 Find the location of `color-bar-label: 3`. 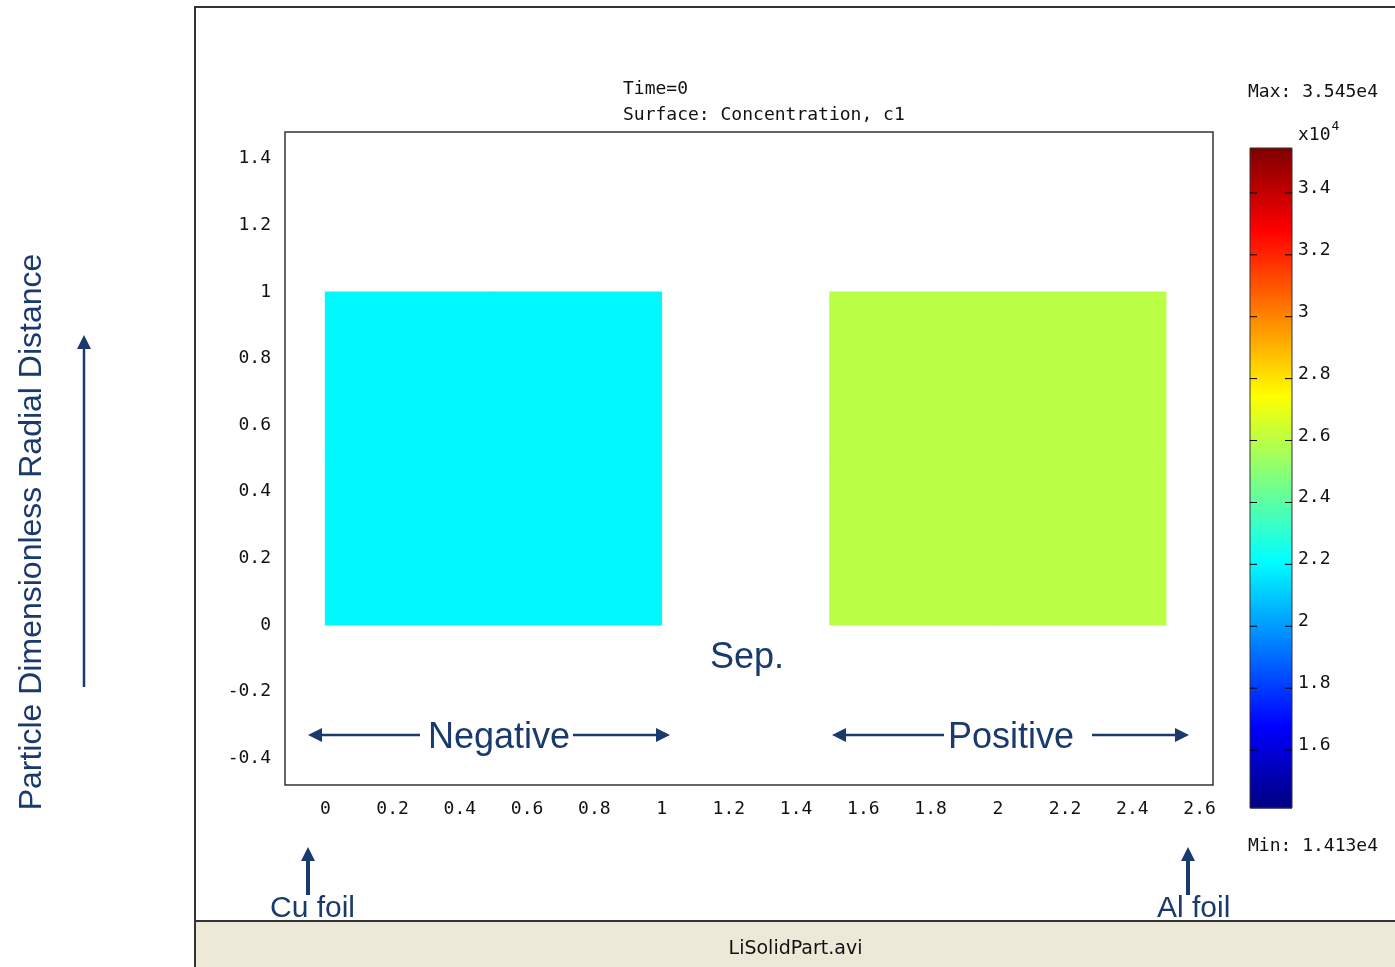

color-bar-label: 3 is located at coordinates (1303, 310).